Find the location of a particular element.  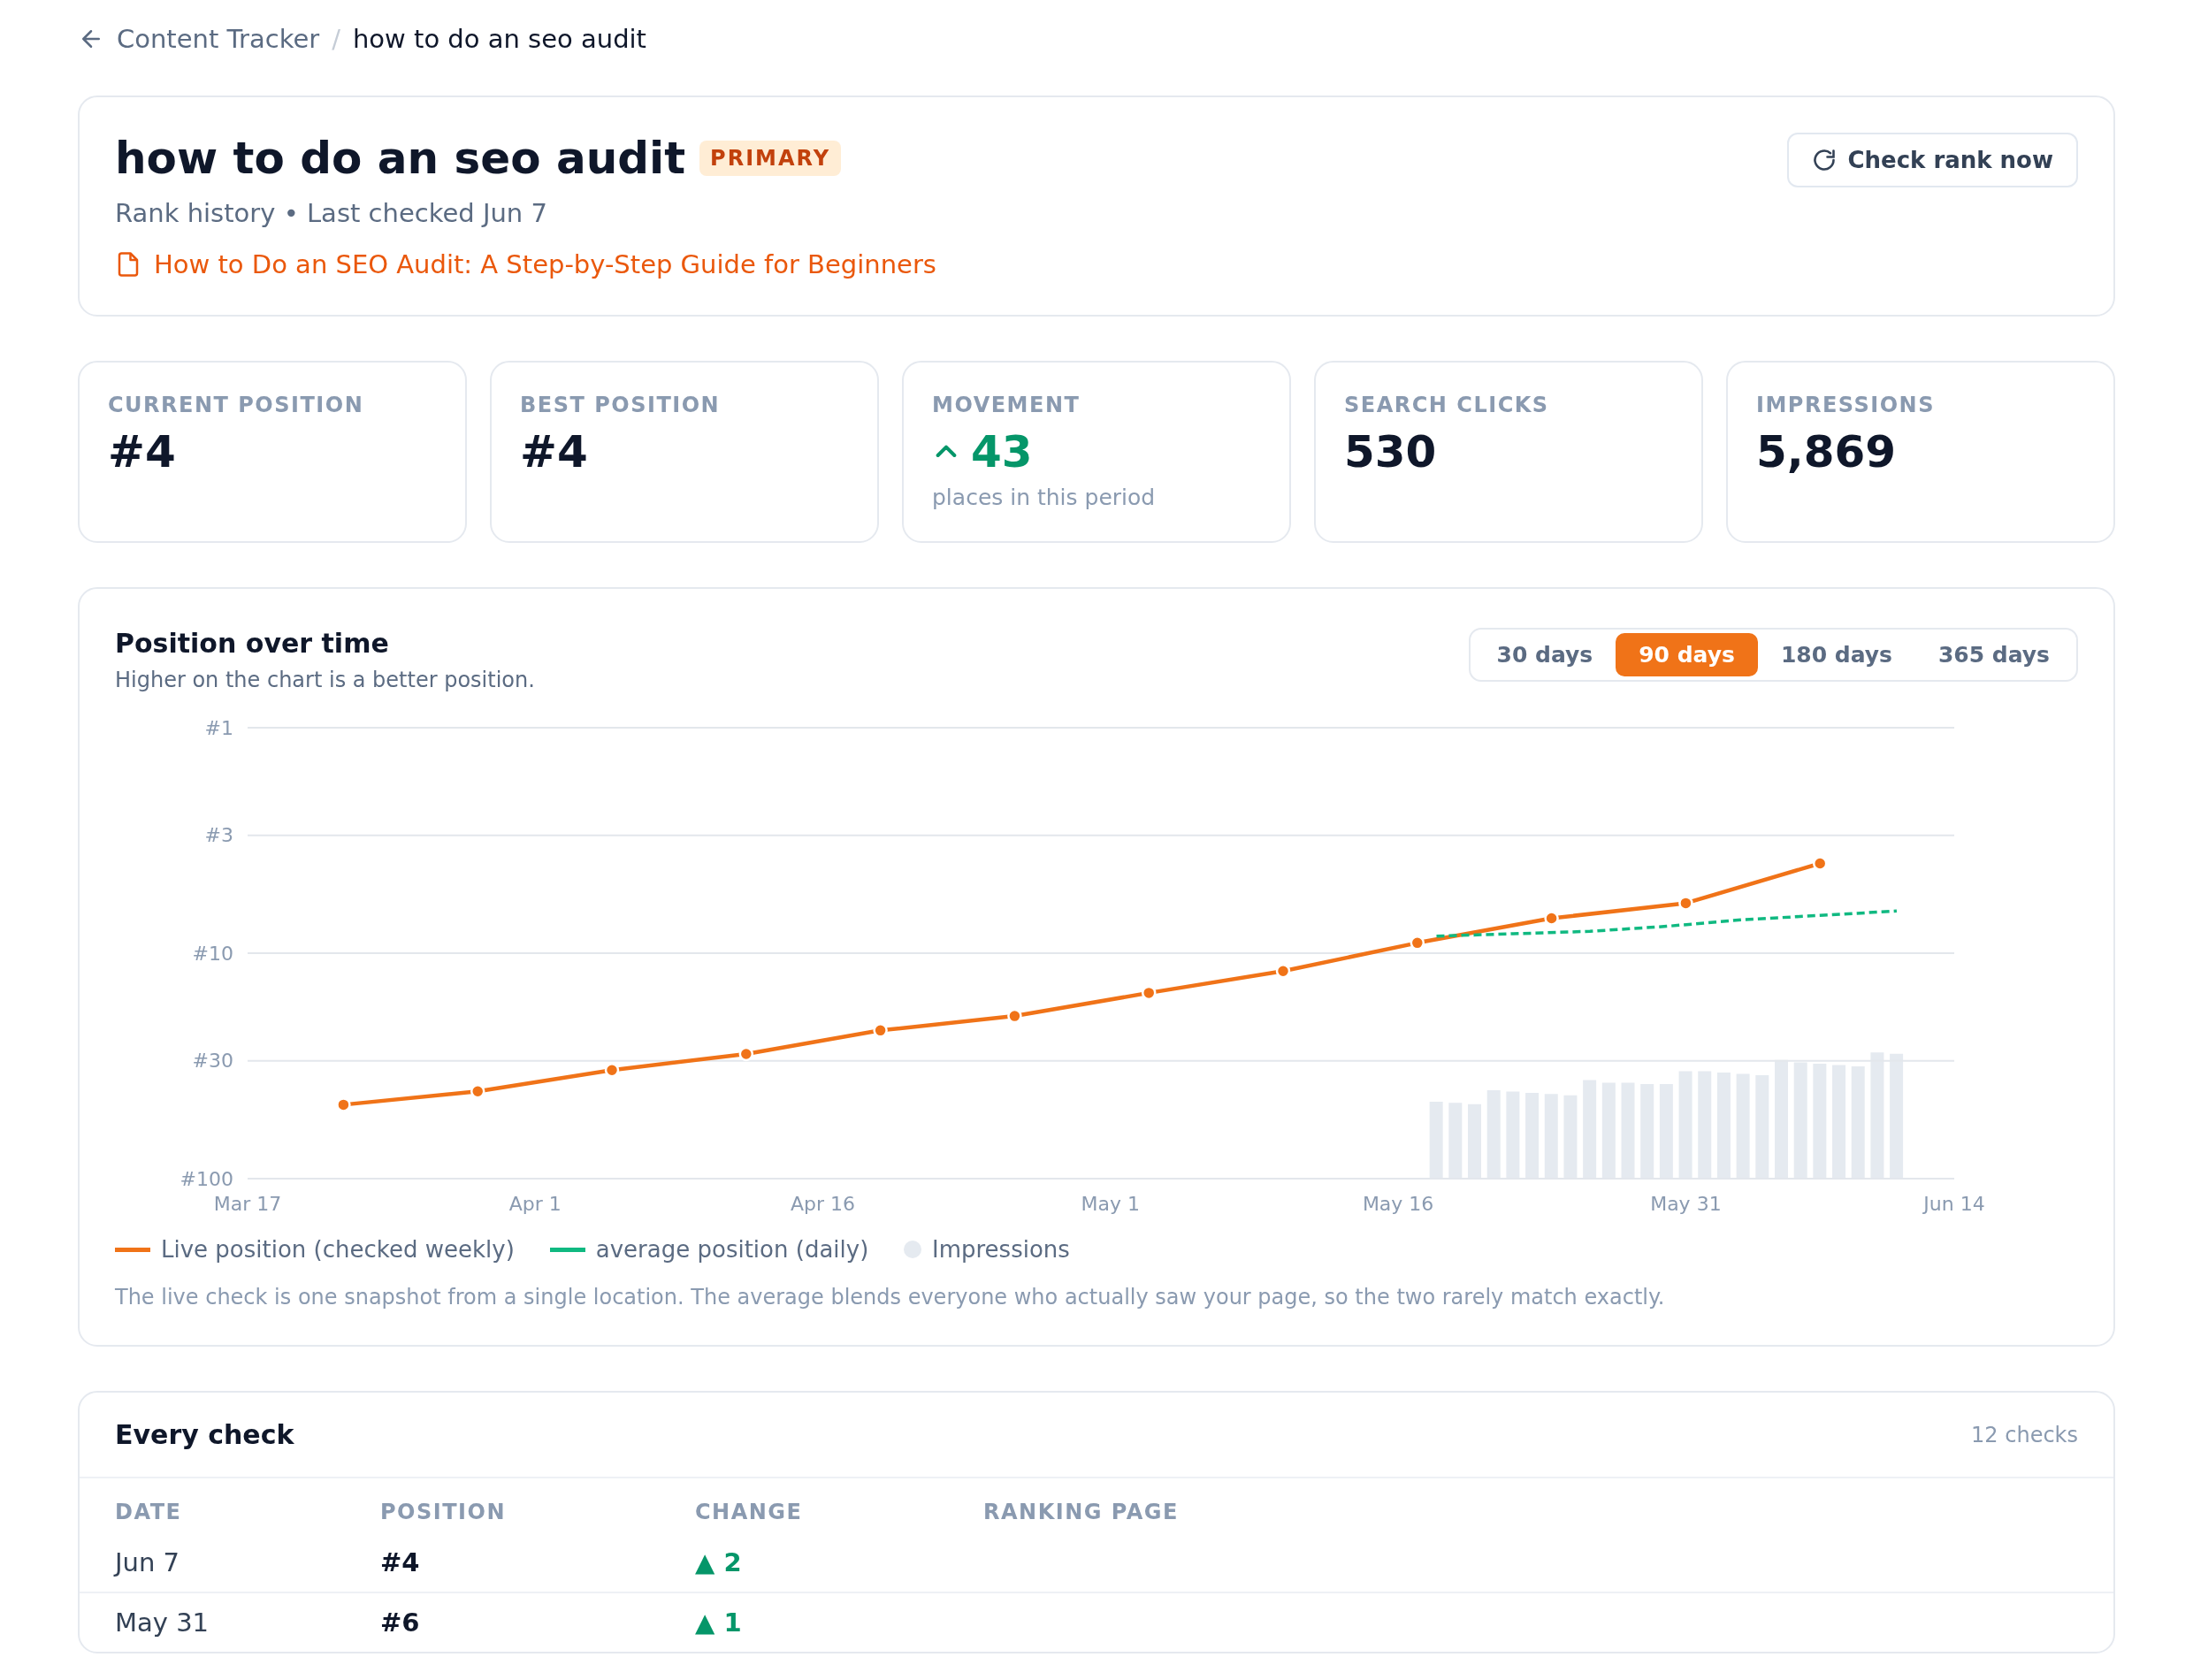

legend-label: Live position (checked weekly) is located at coordinates (338, 1249).